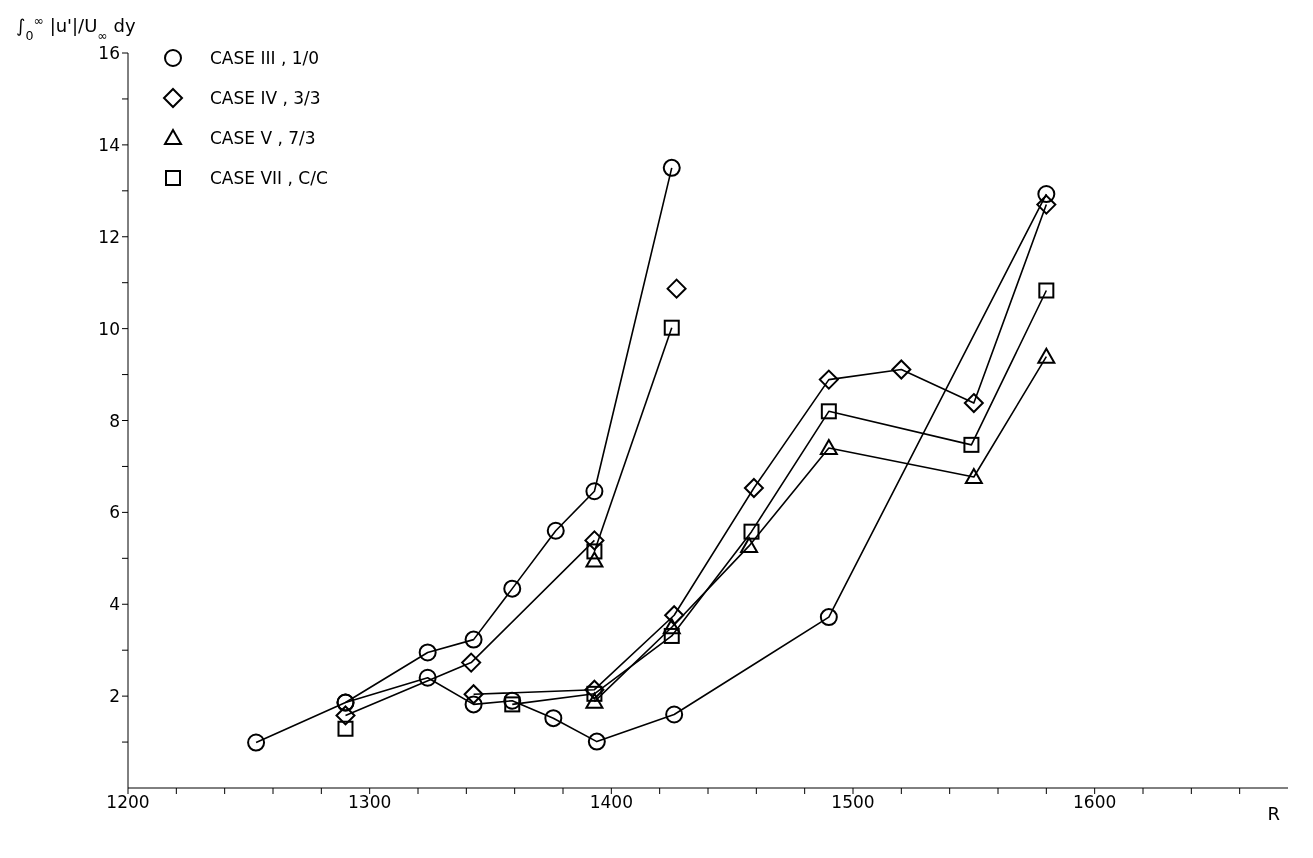 This screenshot has height=858, width=1313. What do you see at coordinates (1095, 802) in the screenshot?
I see `x-tick-label: 1600` at bounding box center [1095, 802].